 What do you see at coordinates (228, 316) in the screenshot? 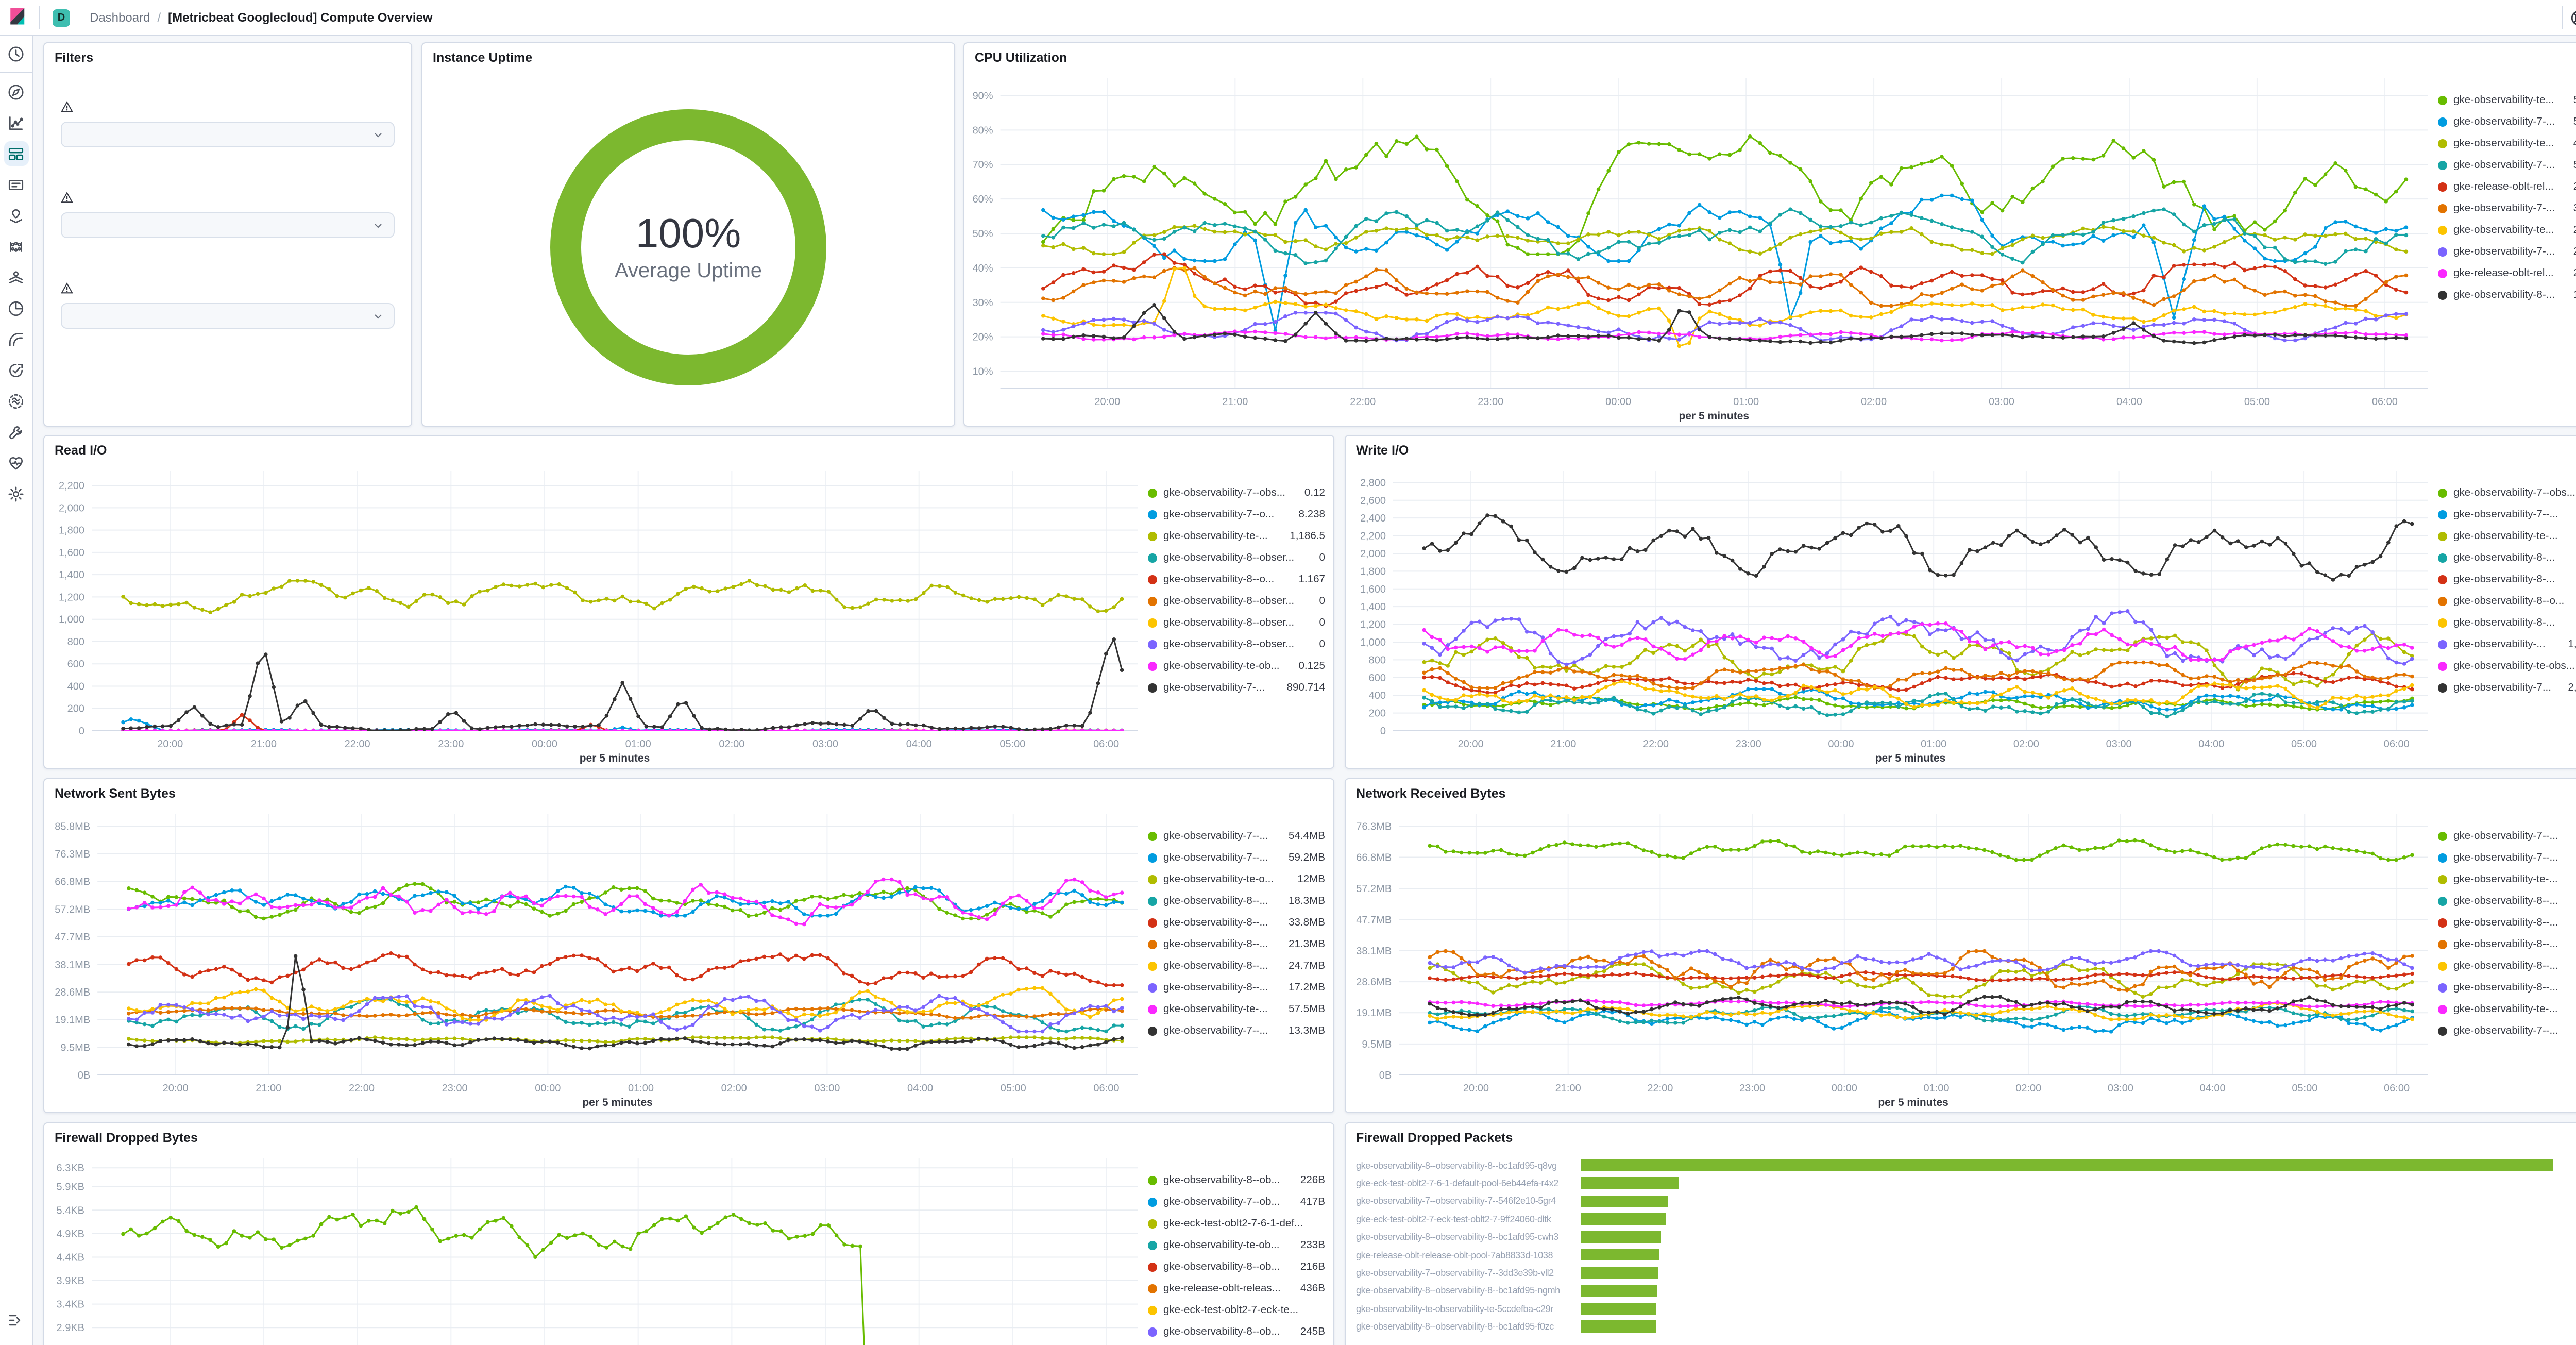
I see `filter-select-account-id` at bounding box center [228, 316].